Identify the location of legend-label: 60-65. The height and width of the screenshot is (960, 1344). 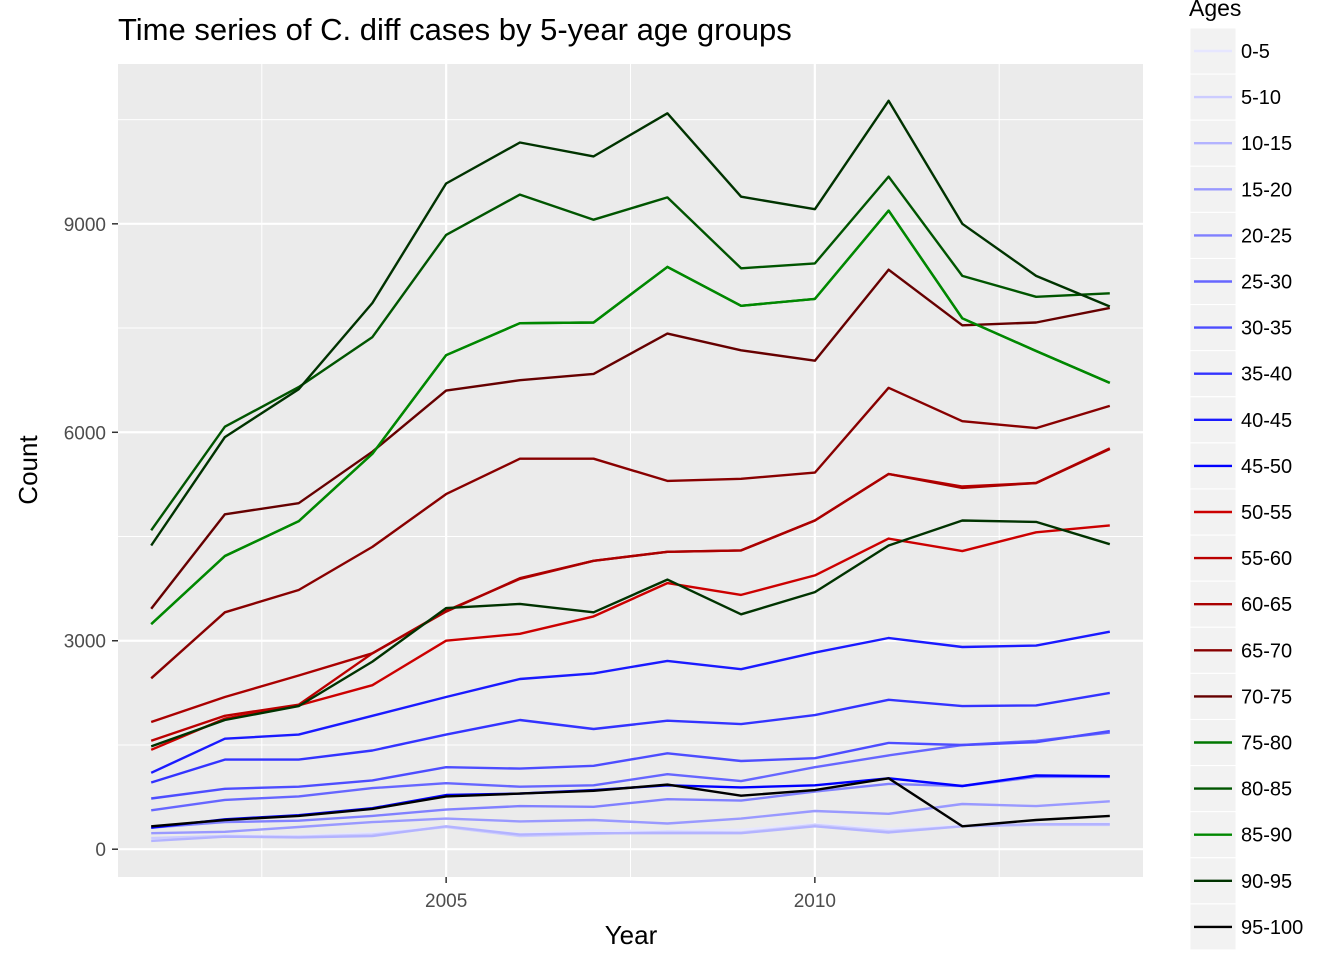
(1266, 605).